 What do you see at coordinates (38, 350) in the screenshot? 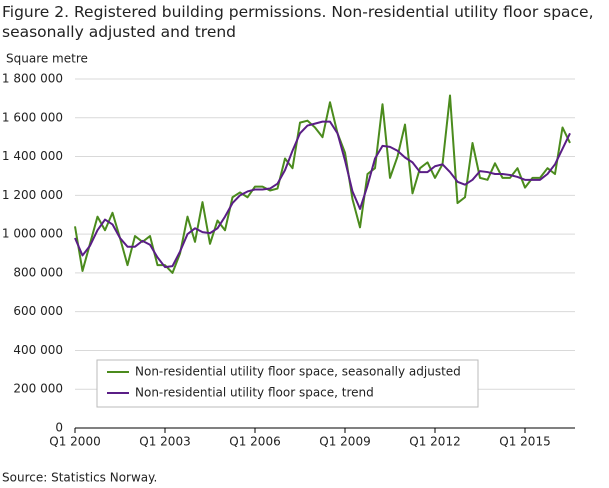
I see `y-tick-label: 400 000` at bounding box center [38, 350].